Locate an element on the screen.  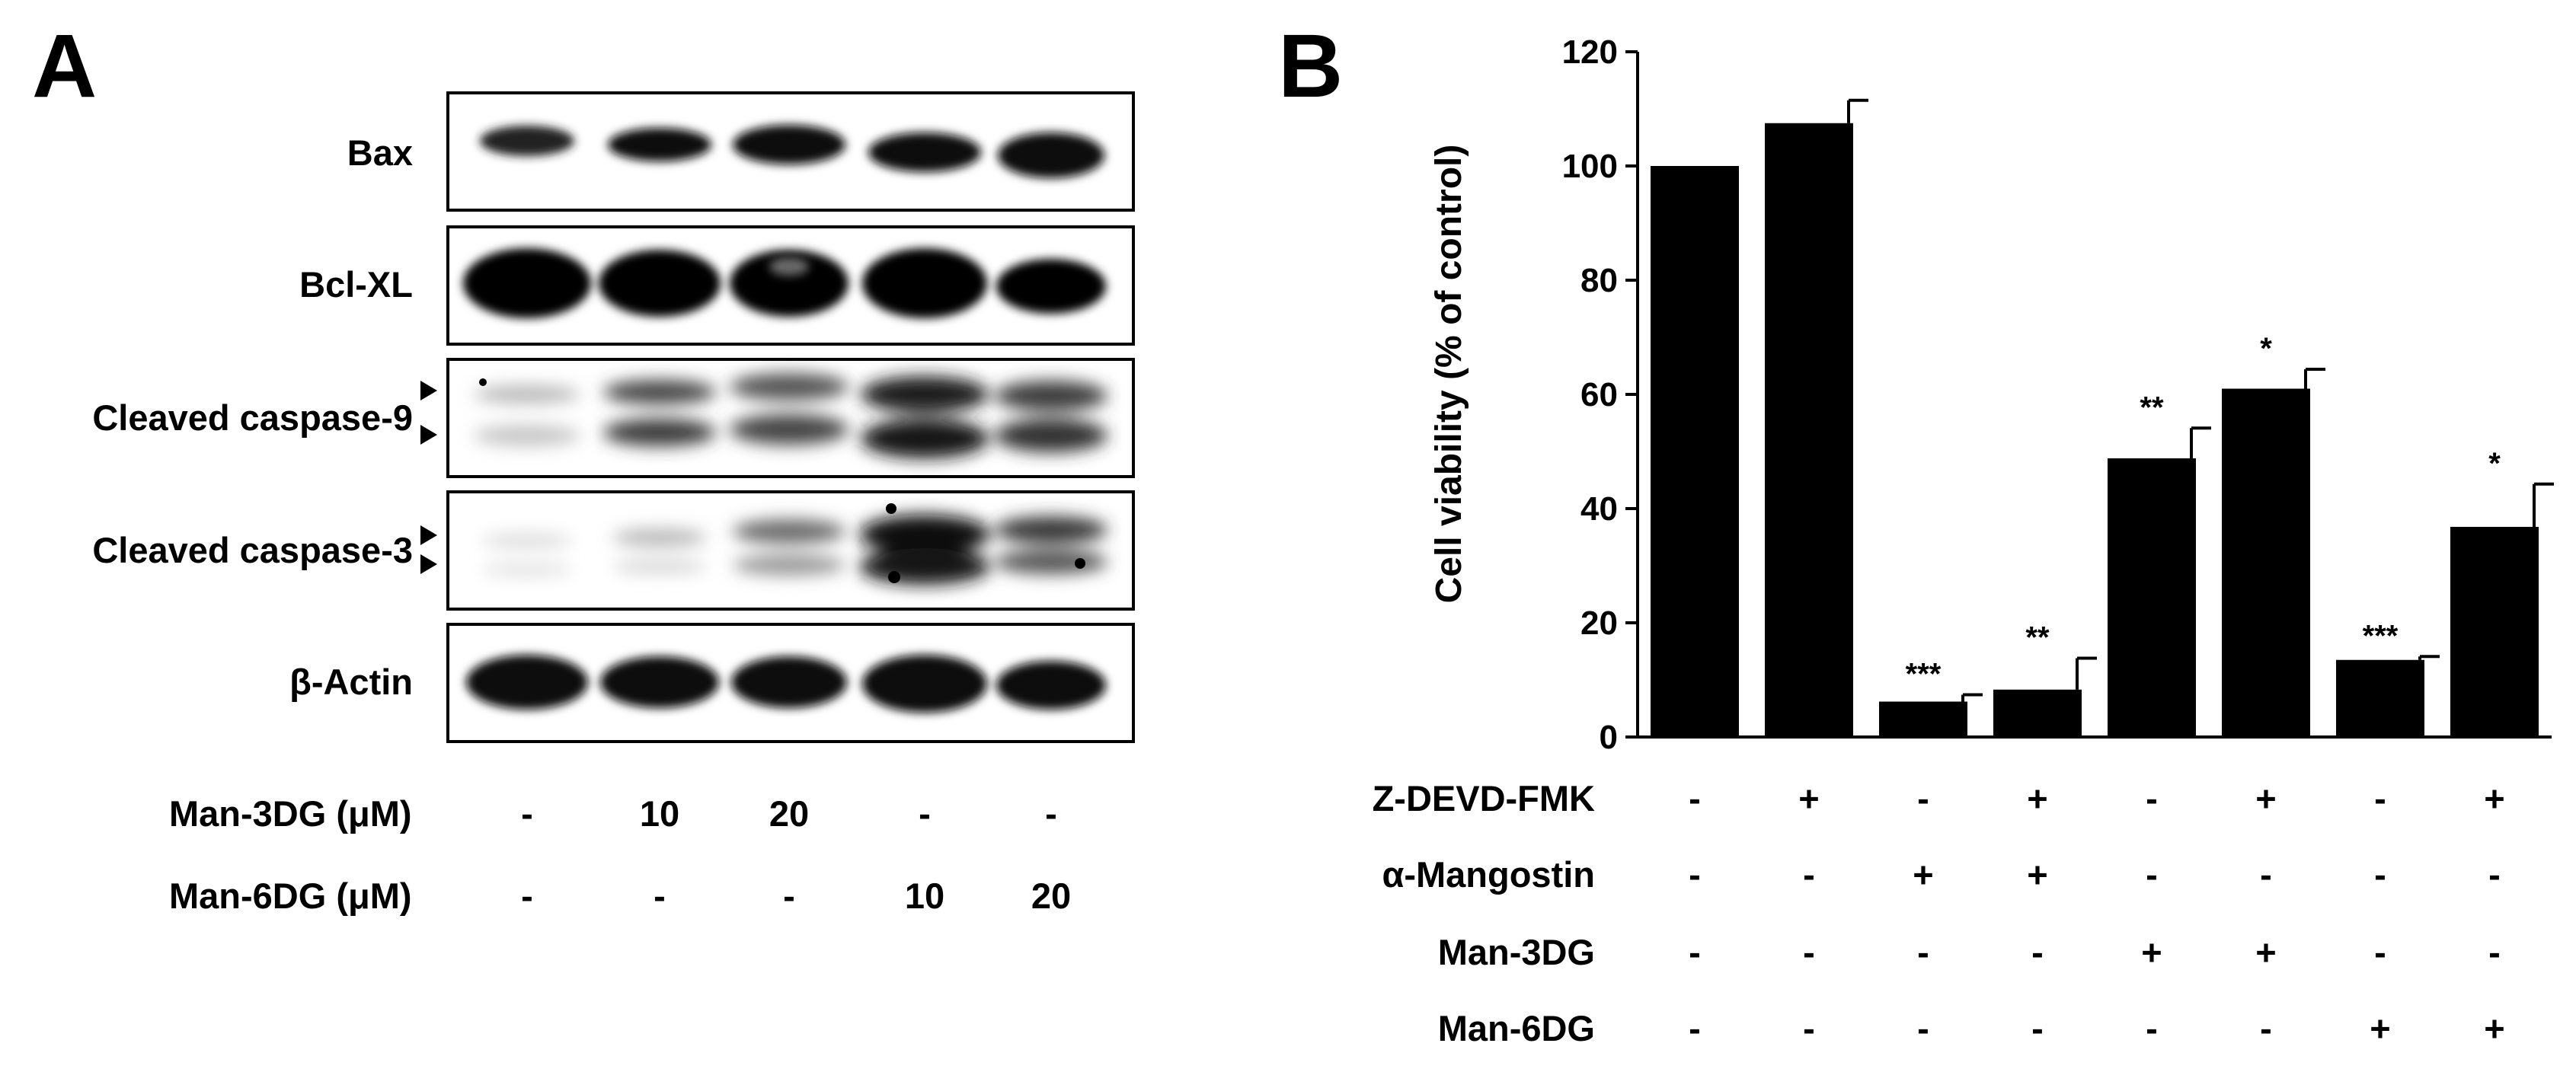
panel-b-cell-r3-c4: - is located at coordinates (2152, 1028).